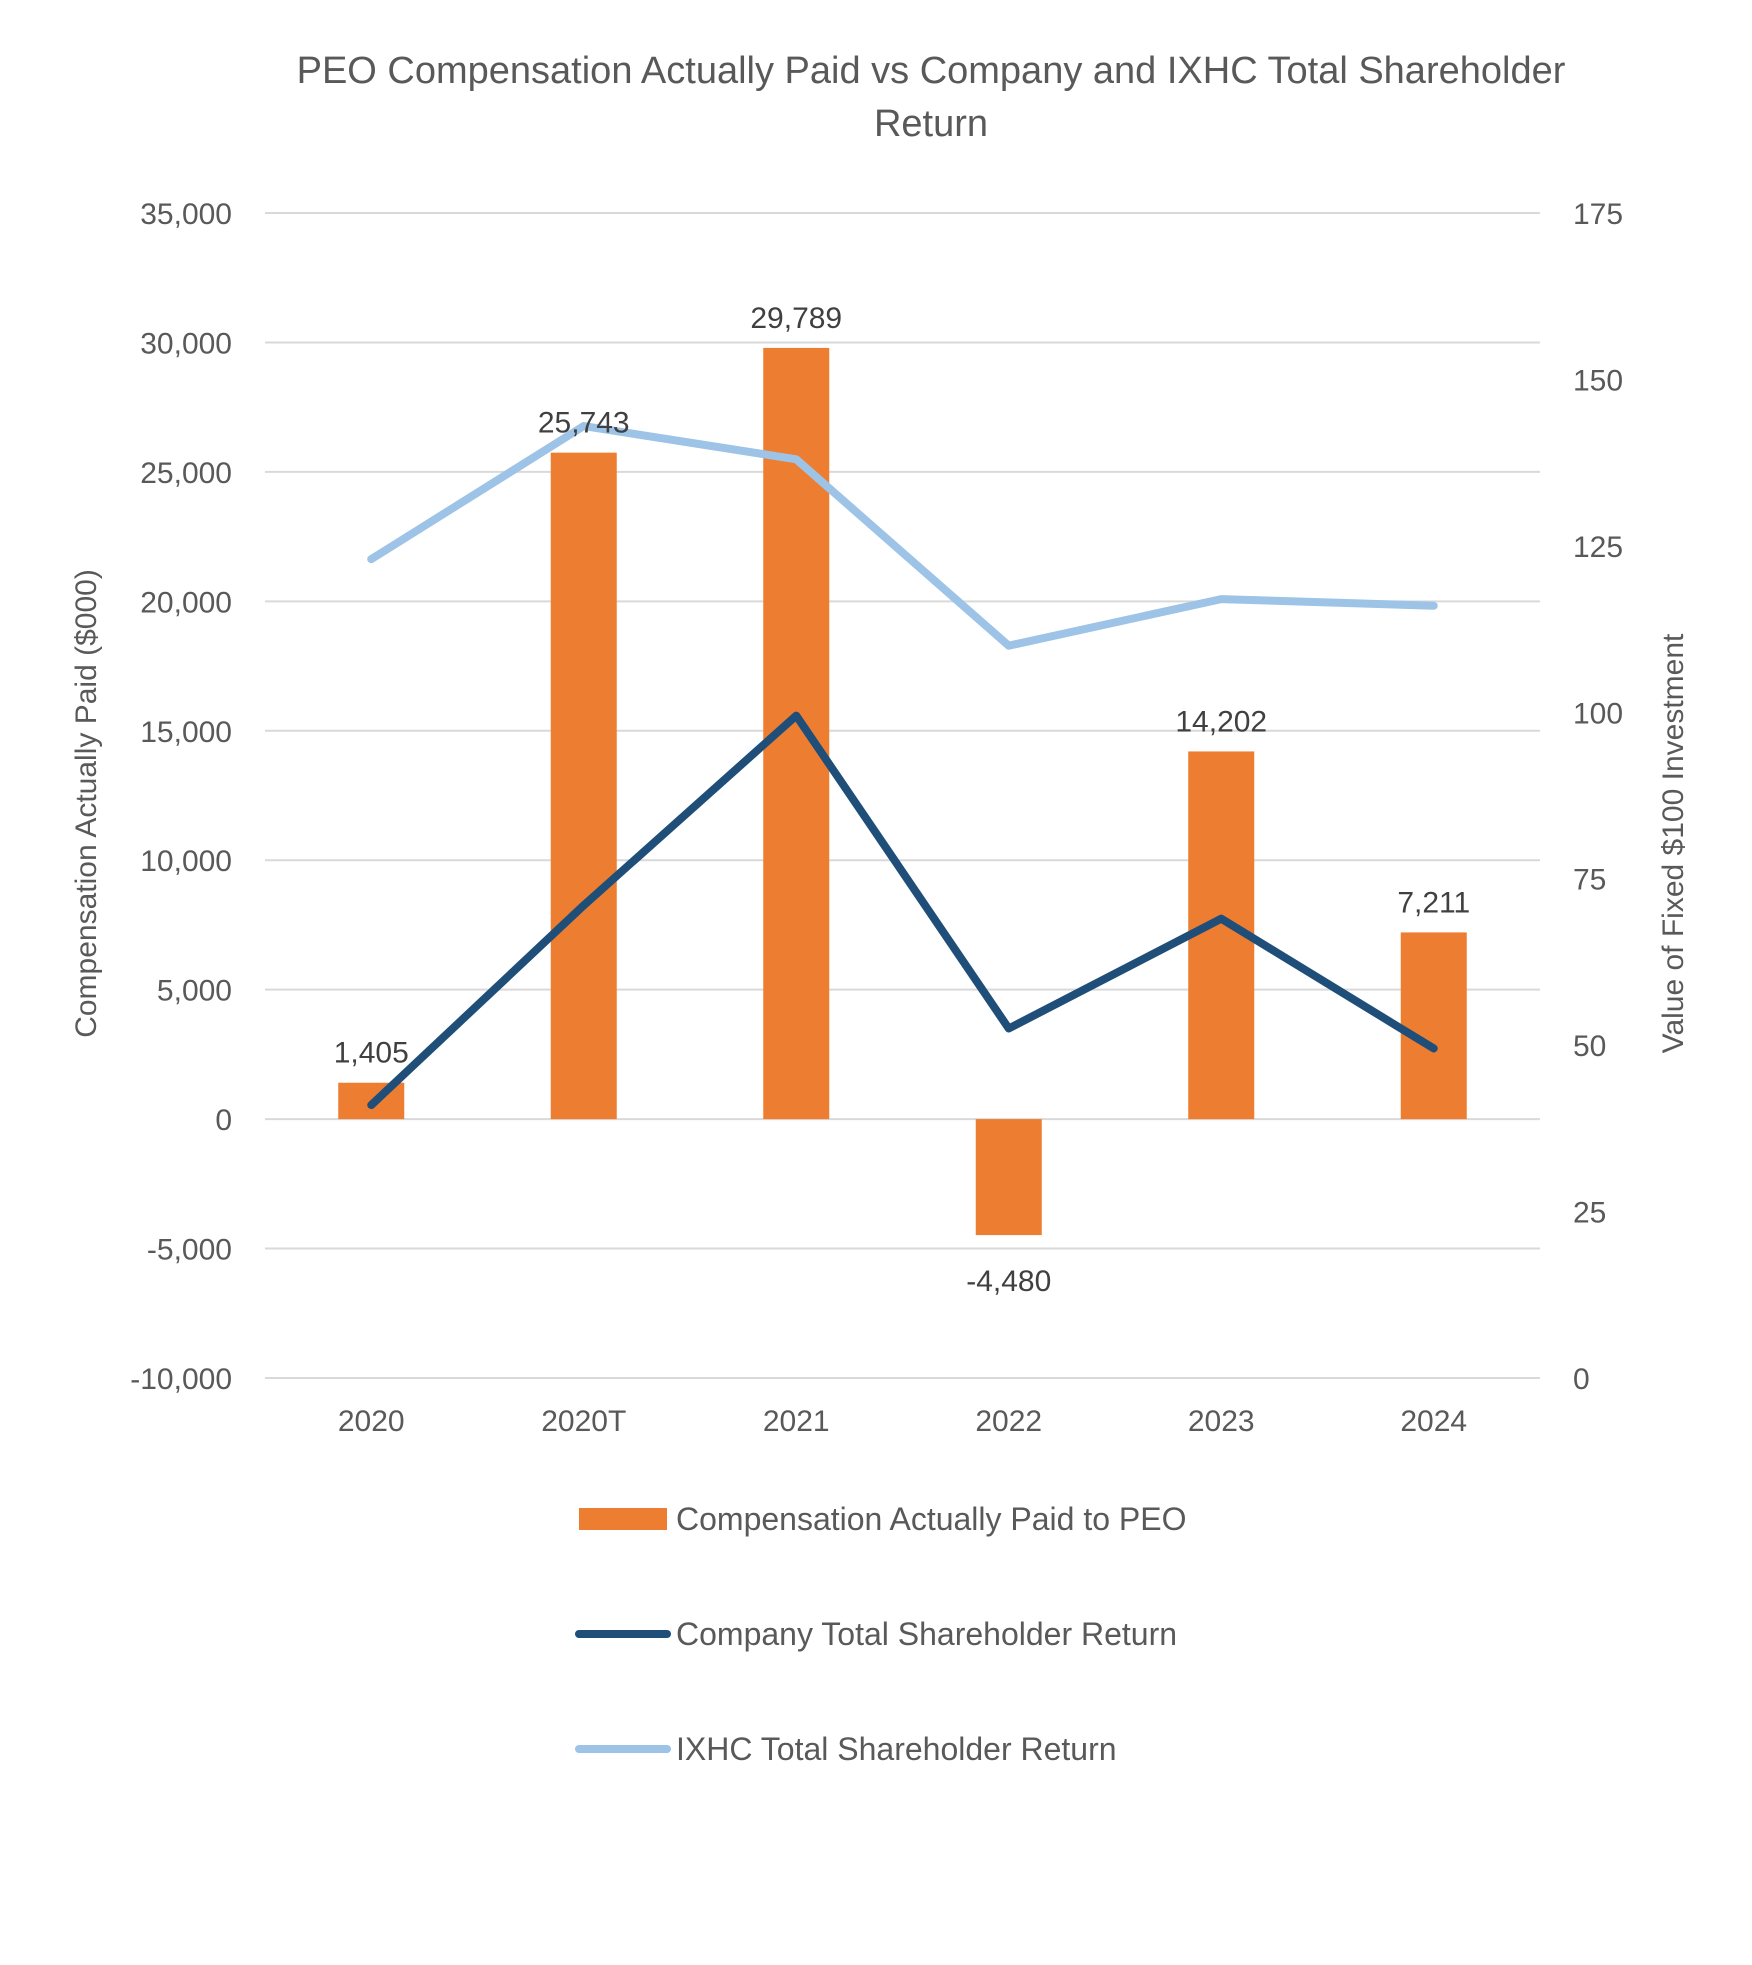 This screenshot has width=1752, height=1965. What do you see at coordinates (1589, 1213) in the screenshot?
I see `right-tick-label: 25` at bounding box center [1589, 1213].